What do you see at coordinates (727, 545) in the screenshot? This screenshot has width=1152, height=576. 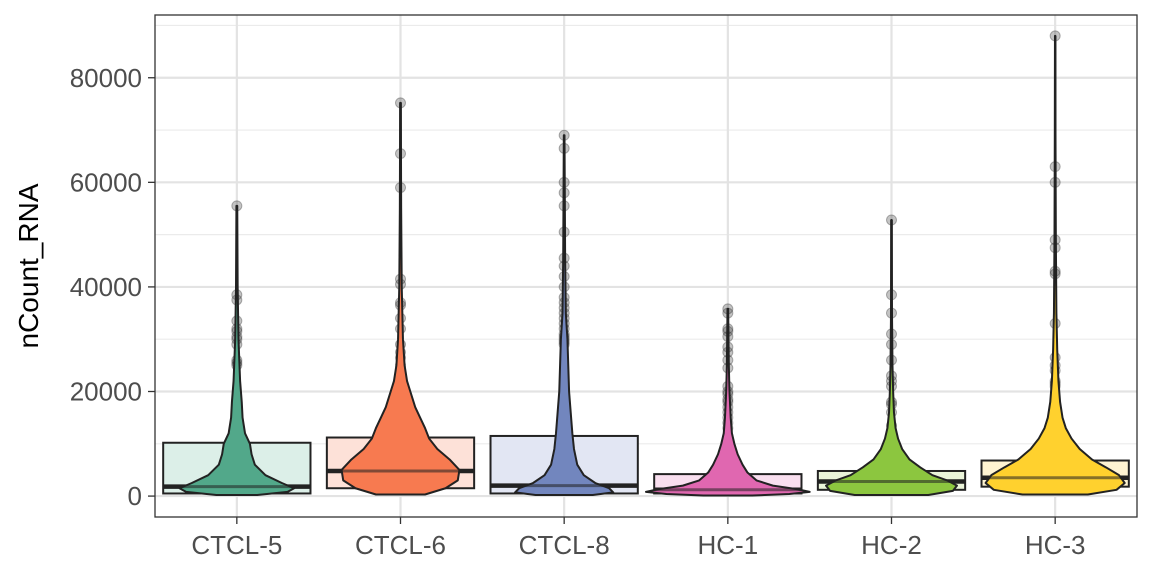 I see `x-tick-label: HC-1` at bounding box center [727, 545].